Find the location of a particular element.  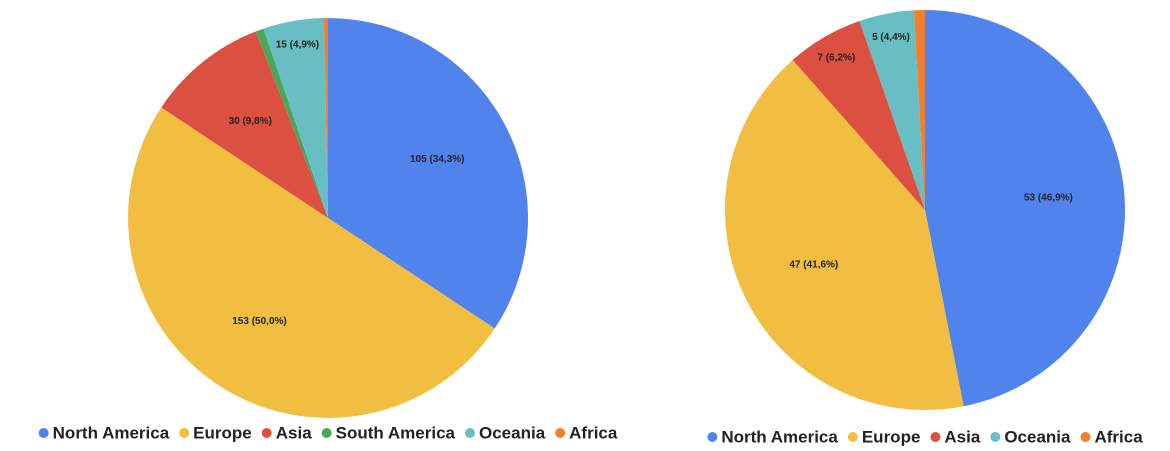

value-label: 105 (34,3%) is located at coordinates (437, 159).